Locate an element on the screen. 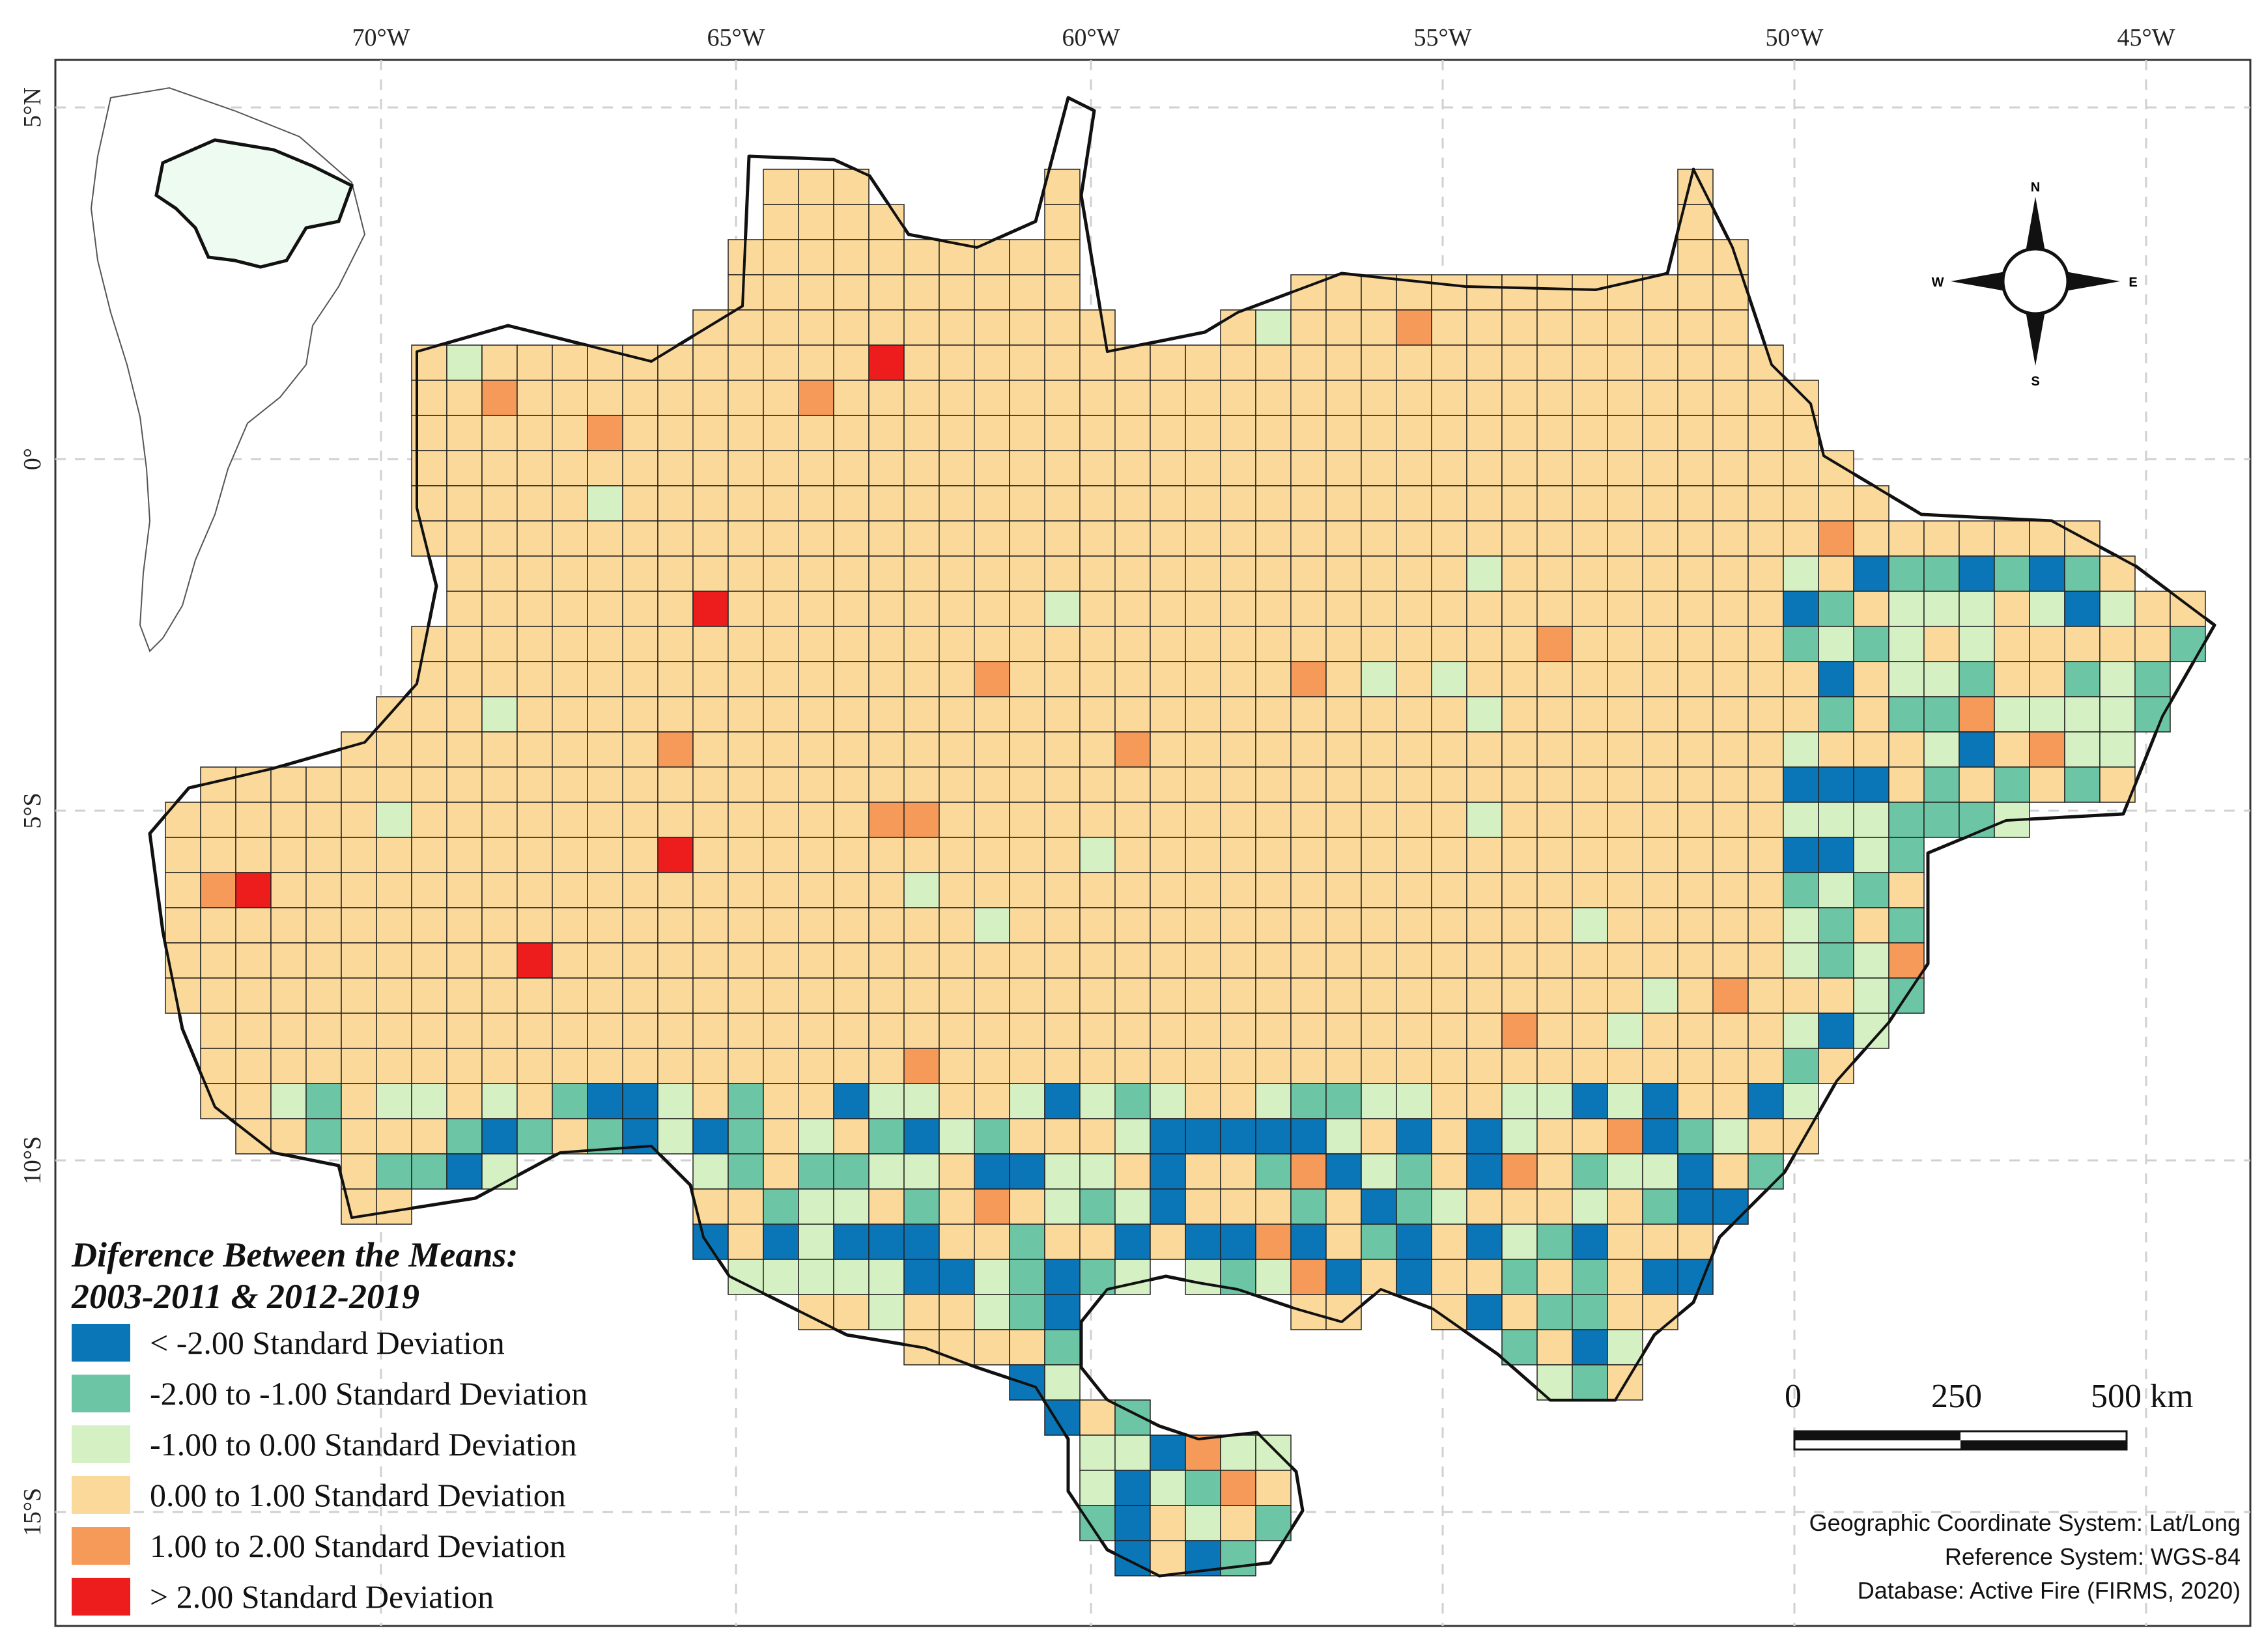 This screenshot has height=1652, width=2264. legend-label: 0.00 to 1.00 Standard Deviation is located at coordinates (358, 1495).